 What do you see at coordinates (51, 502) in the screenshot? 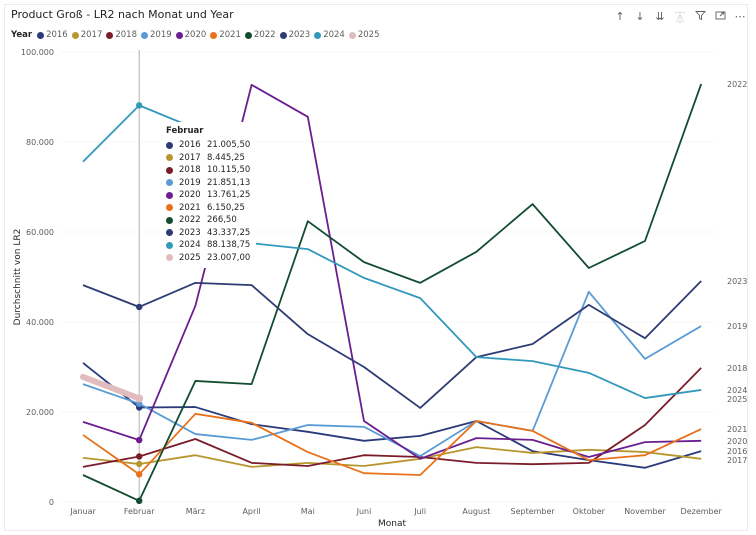
I see `y-tick-label: 0` at bounding box center [51, 502].